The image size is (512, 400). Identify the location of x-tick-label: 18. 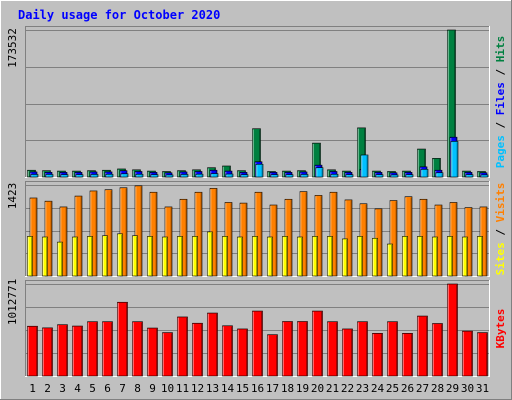
(287, 388).